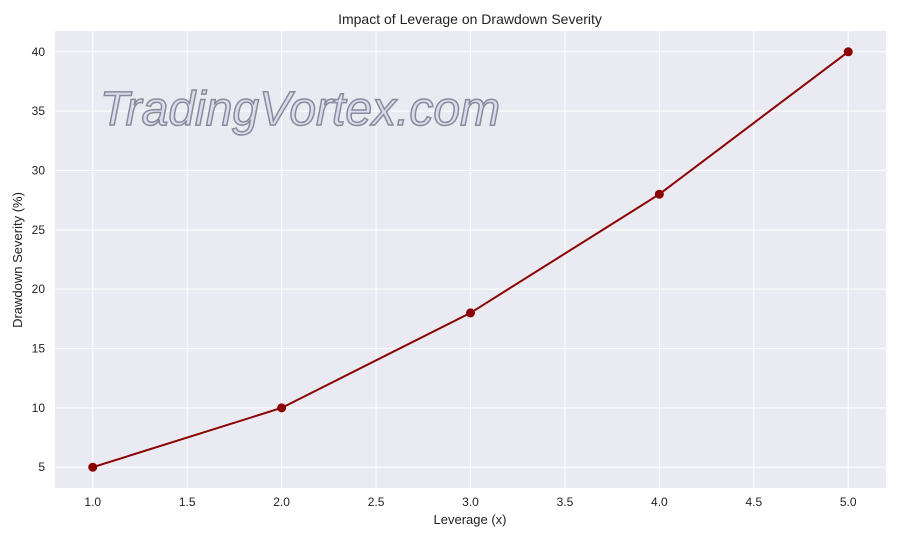 Image resolution: width=900 pixels, height=545 pixels. What do you see at coordinates (39, 349) in the screenshot?
I see `y-tick-label: 15` at bounding box center [39, 349].